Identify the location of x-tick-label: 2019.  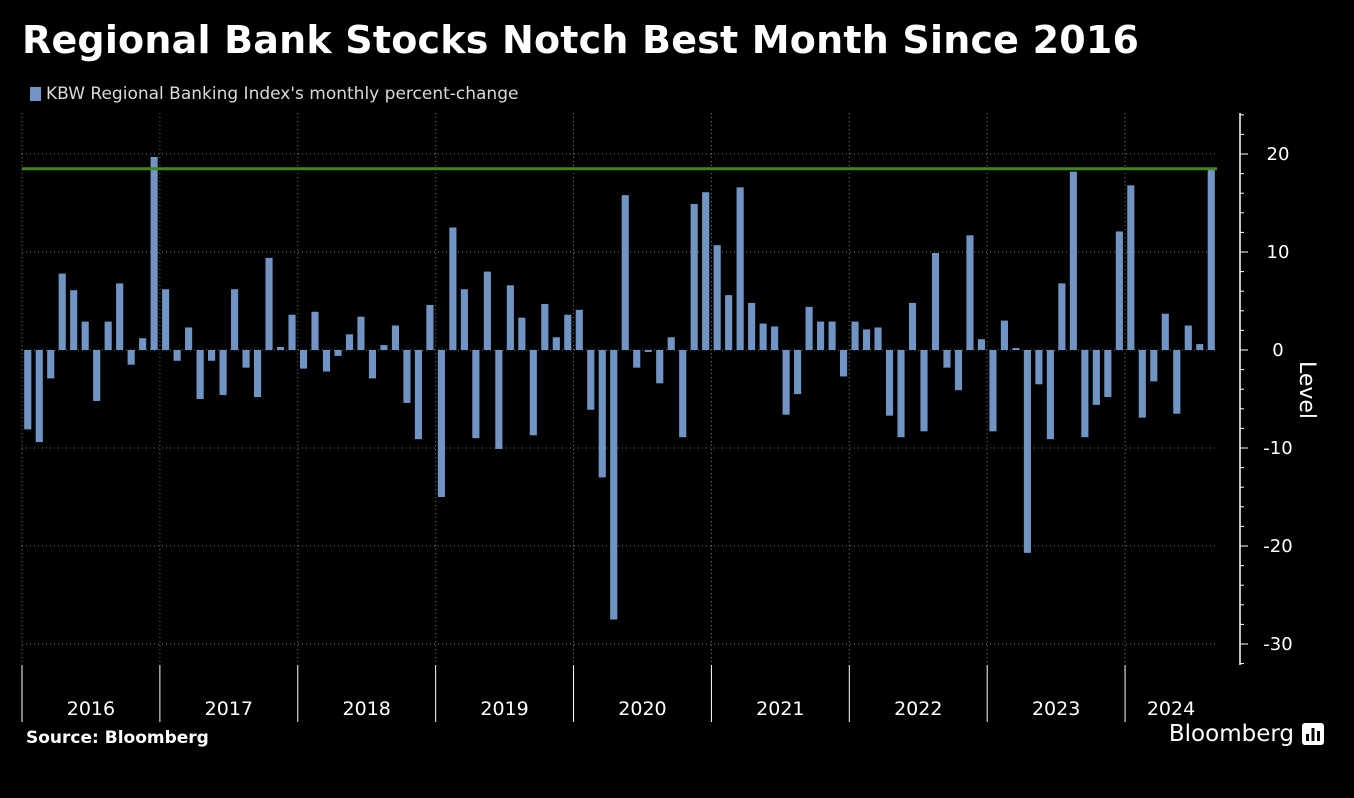
(504, 709).